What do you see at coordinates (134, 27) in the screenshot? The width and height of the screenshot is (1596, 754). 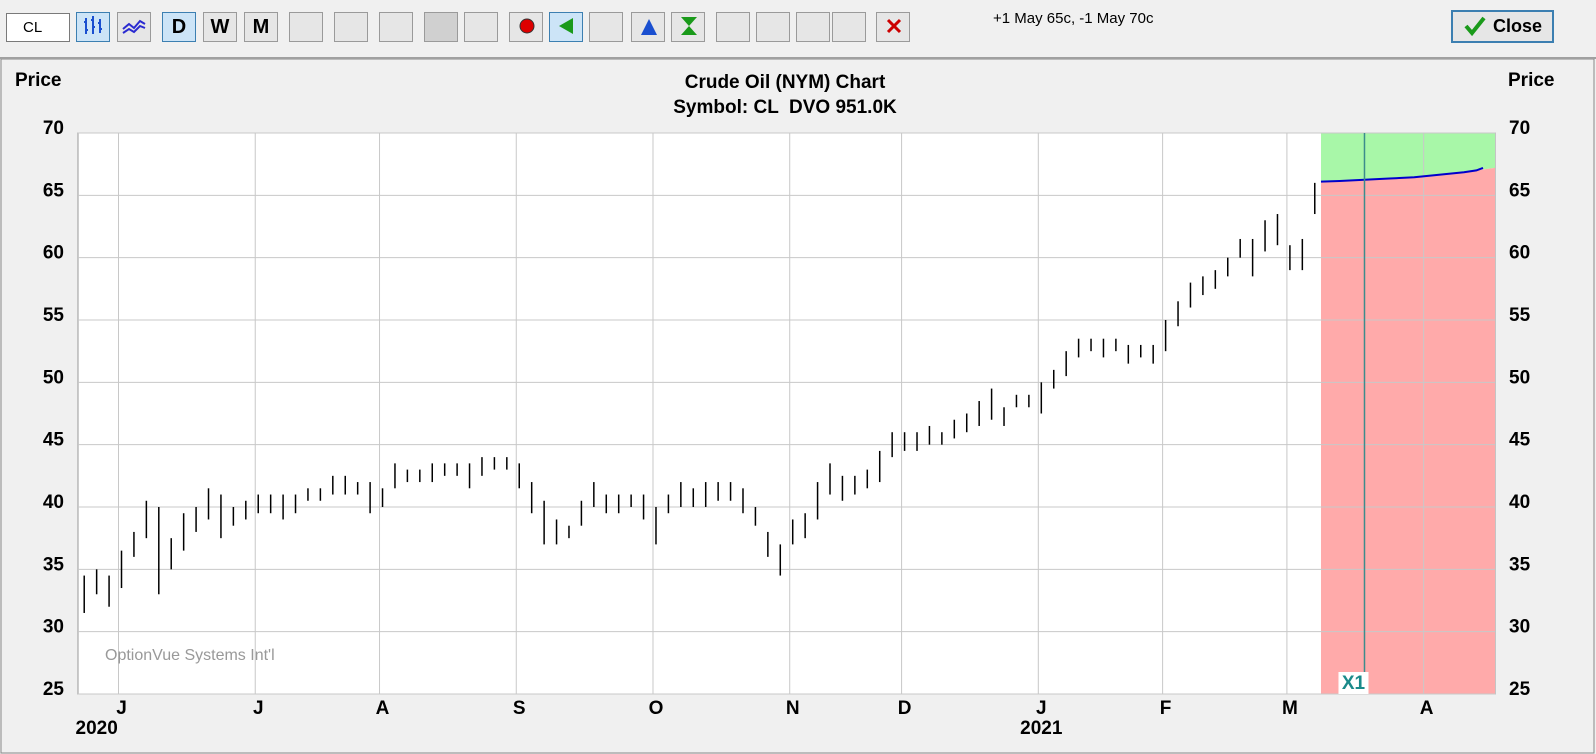 I see `line-chart-button` at bounding box center [134, 27].